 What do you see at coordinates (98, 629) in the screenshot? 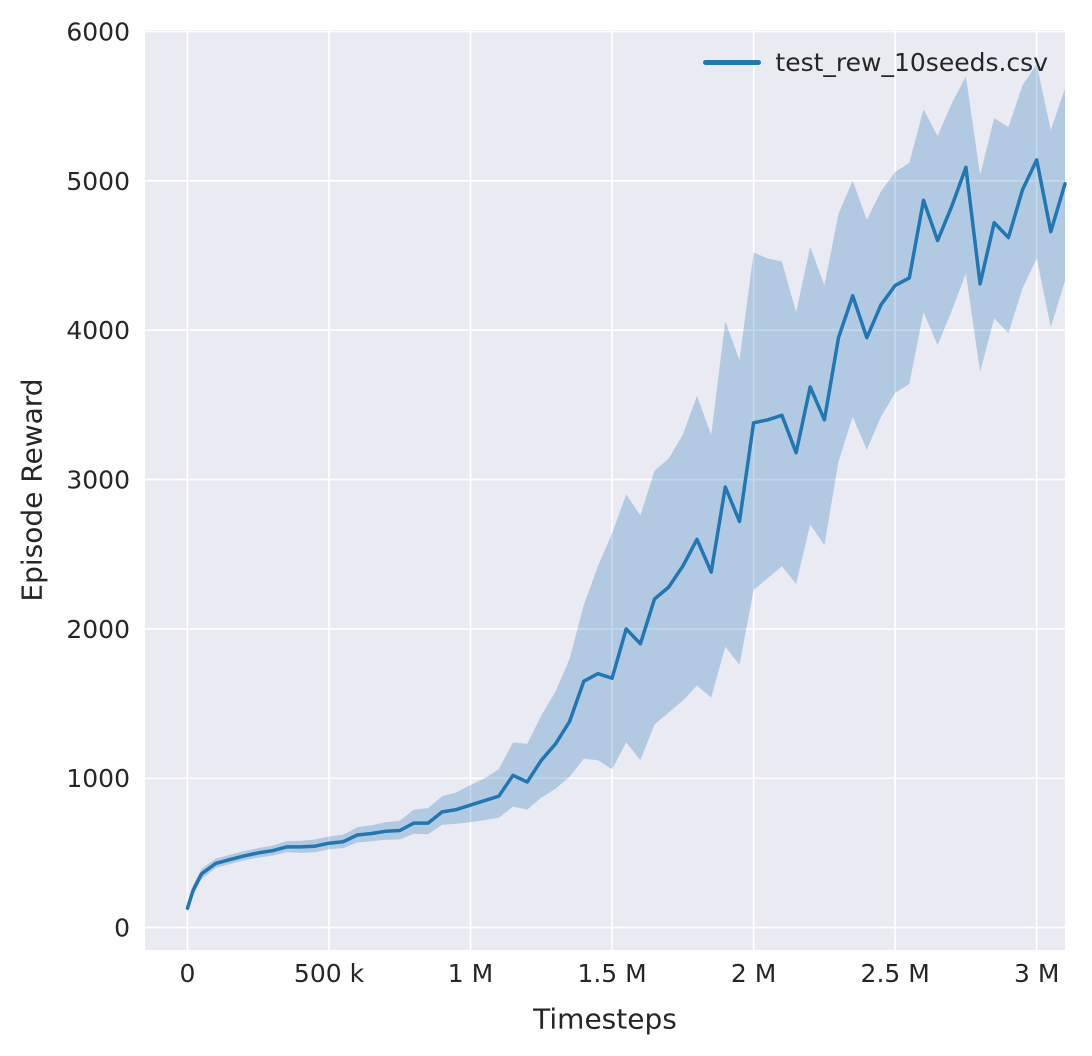
I see `y-tick-label: 2000` at bounding box center [98, 629].